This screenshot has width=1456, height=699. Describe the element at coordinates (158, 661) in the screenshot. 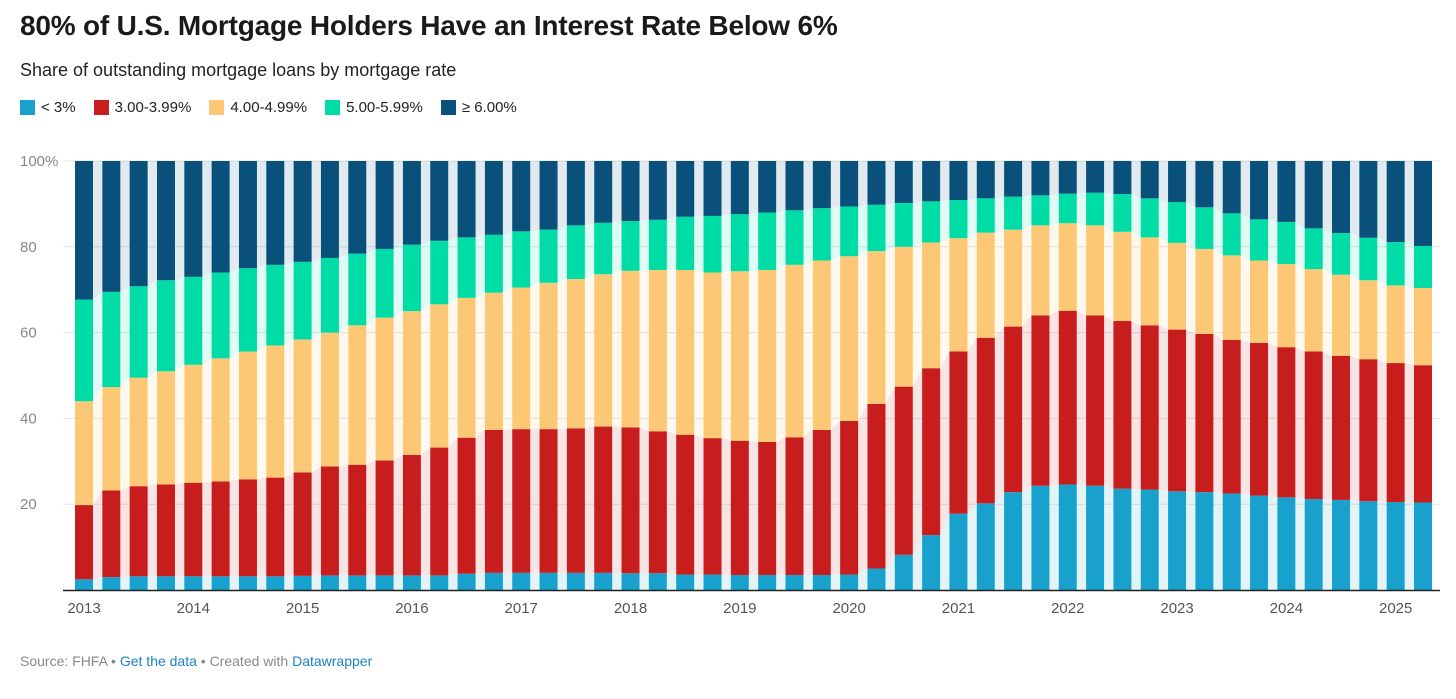

I see `get-the-data-link: Get the data` at that location.